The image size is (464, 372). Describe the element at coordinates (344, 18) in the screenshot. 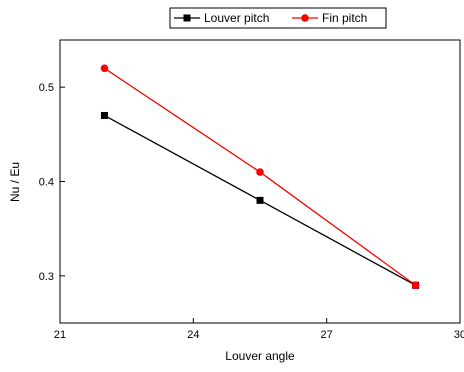

I see `legend-label-fin-pitch: Fin pitch` at that location.